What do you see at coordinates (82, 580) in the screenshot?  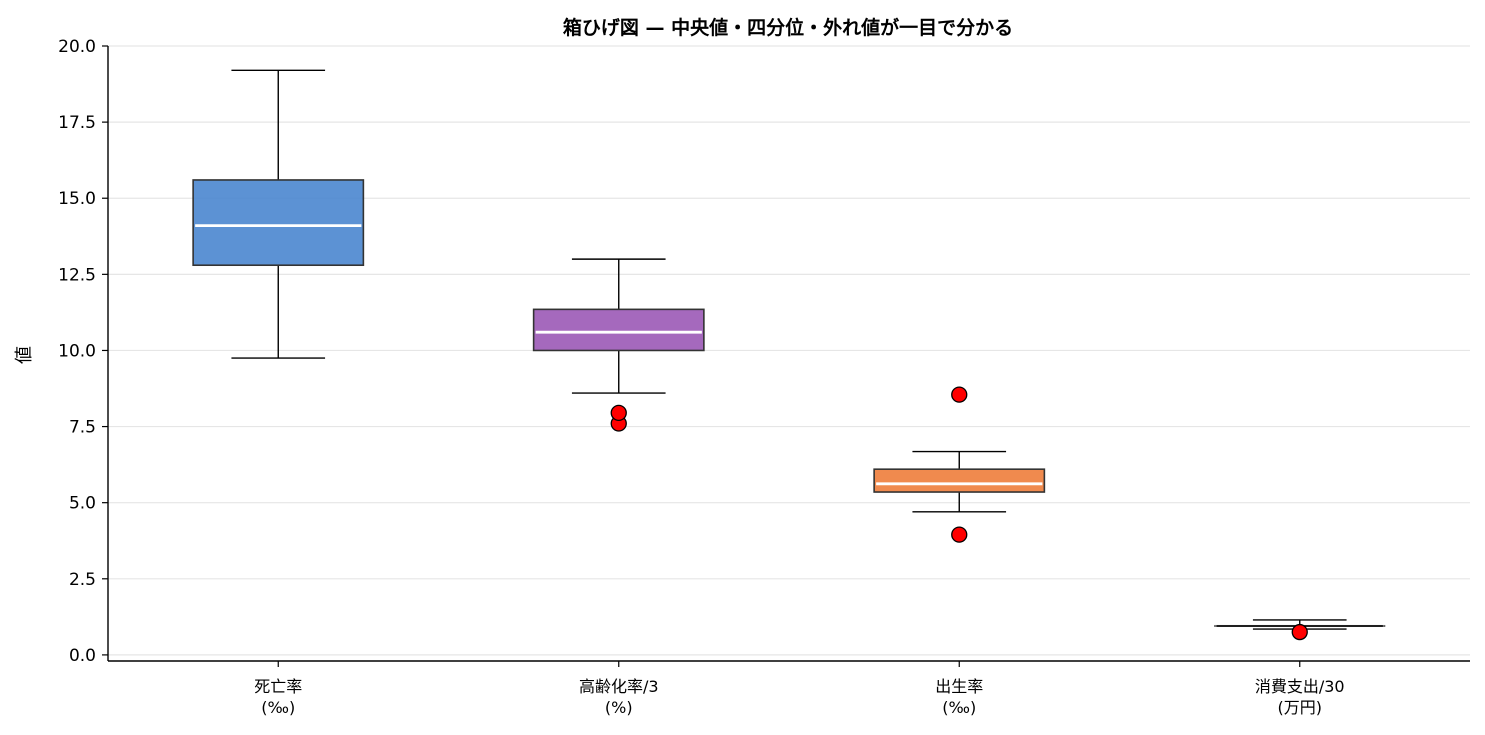 I see `y-tick-label: 2.5` at bounding box center [82, 580].